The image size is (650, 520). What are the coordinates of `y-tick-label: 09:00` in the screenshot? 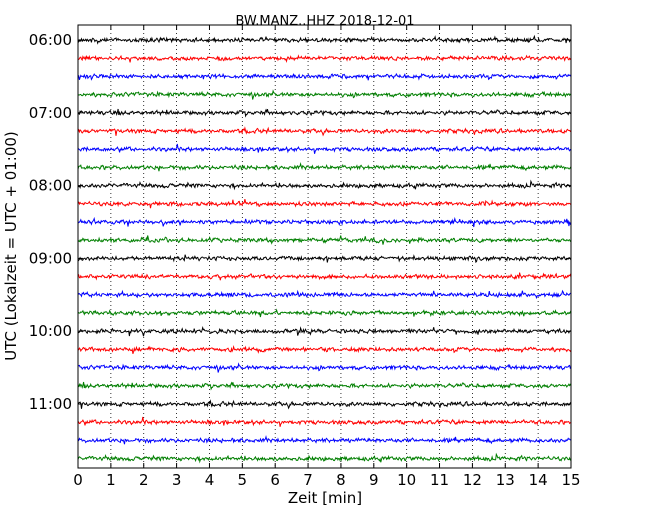 It's located at (50, 258).